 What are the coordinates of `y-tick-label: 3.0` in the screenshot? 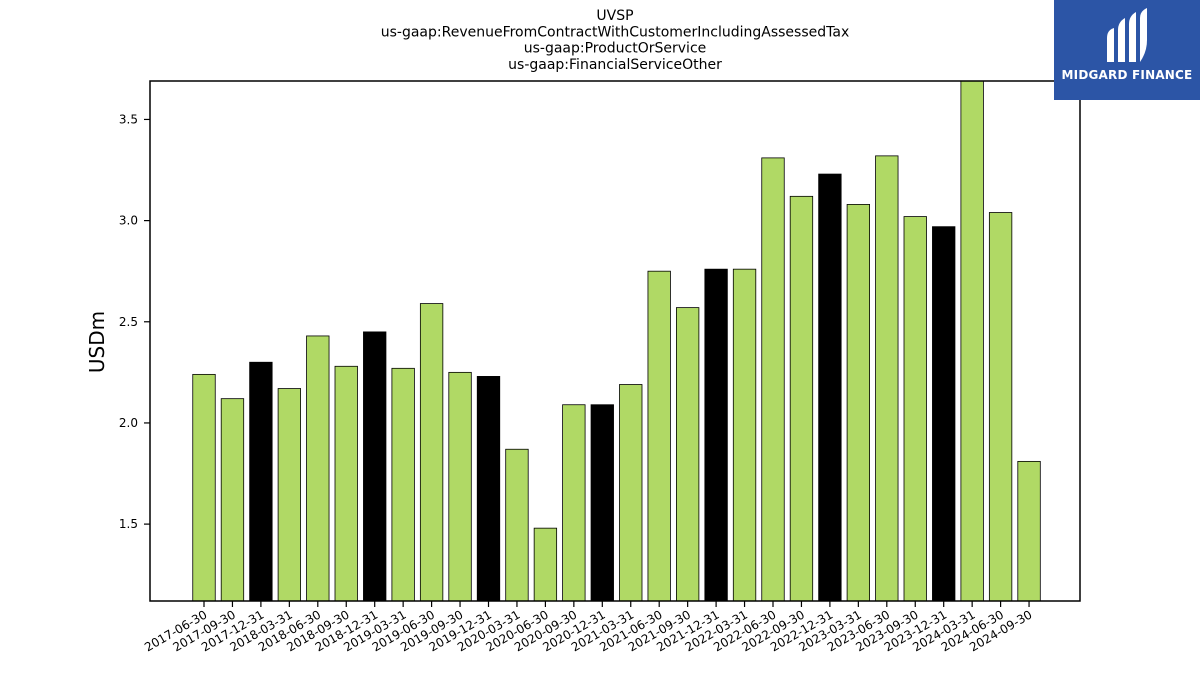 It's located at (128, 221).